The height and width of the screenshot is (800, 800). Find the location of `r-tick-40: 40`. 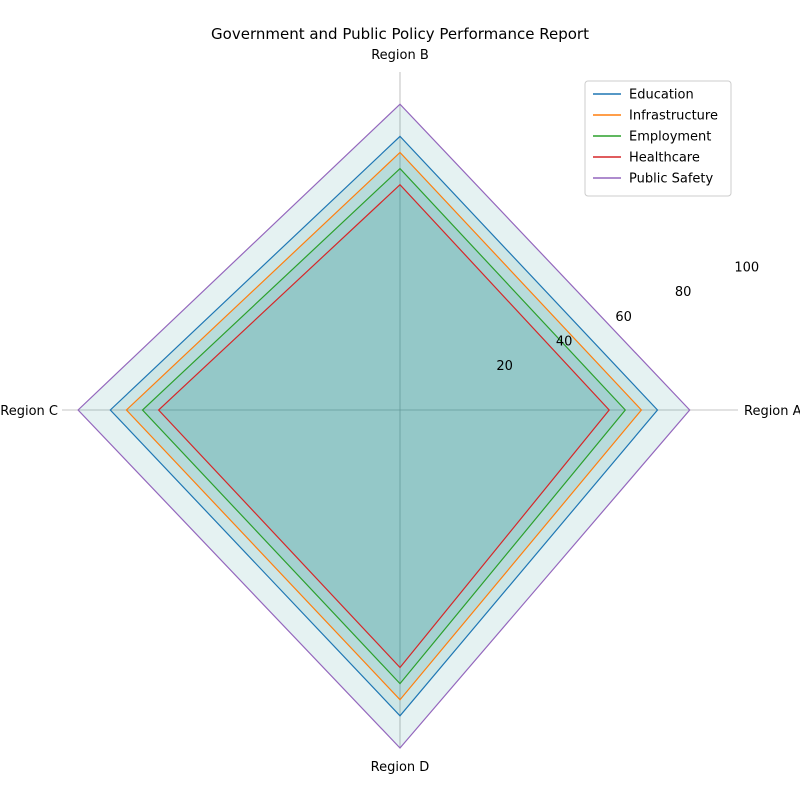

r-tick-40: 40 is located at coordinates (564, 341).